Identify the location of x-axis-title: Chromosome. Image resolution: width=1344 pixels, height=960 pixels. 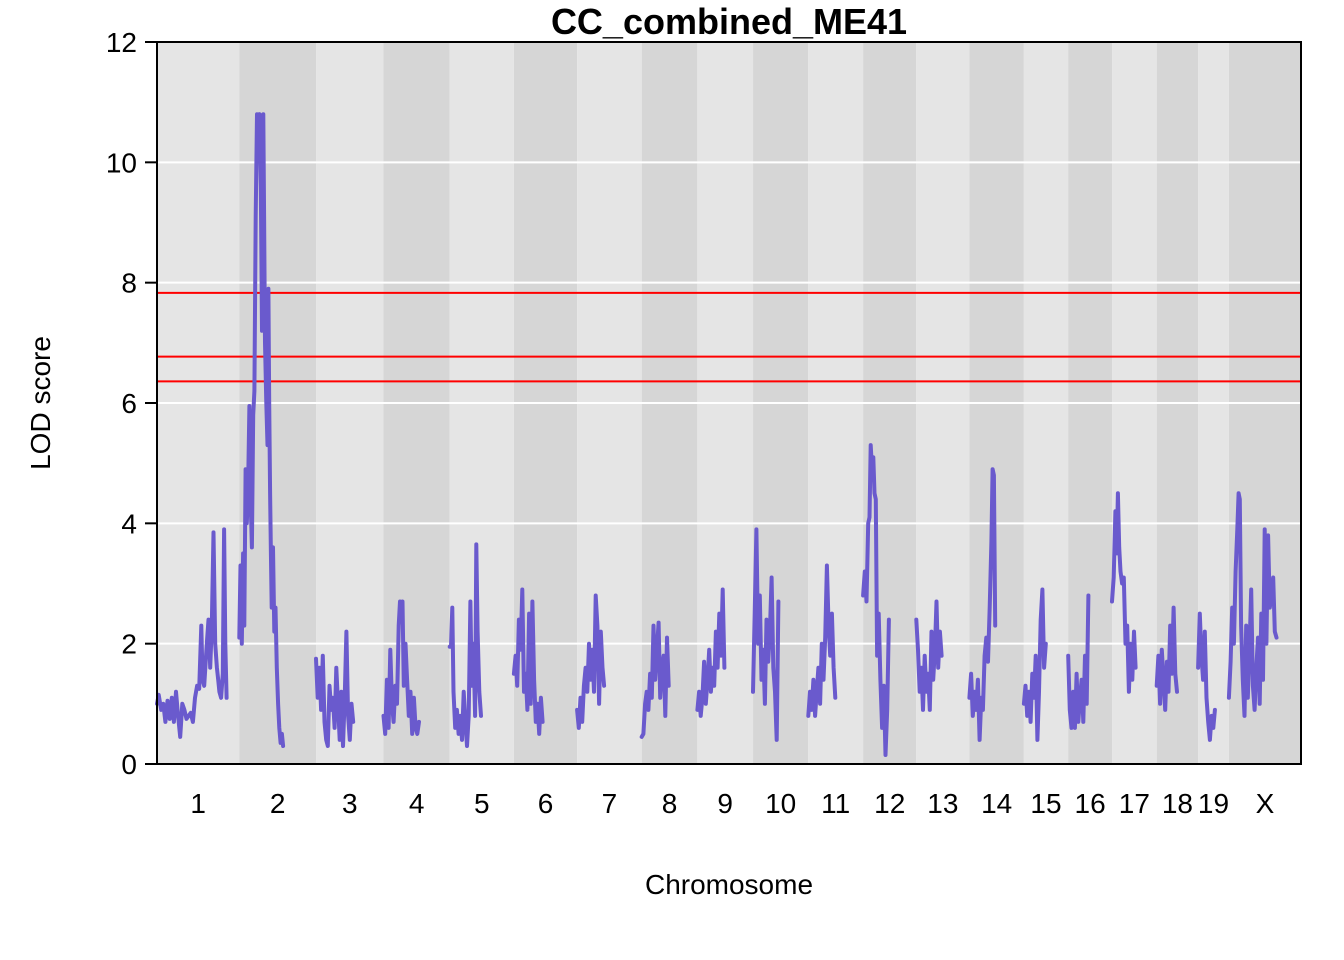
(729, 884).